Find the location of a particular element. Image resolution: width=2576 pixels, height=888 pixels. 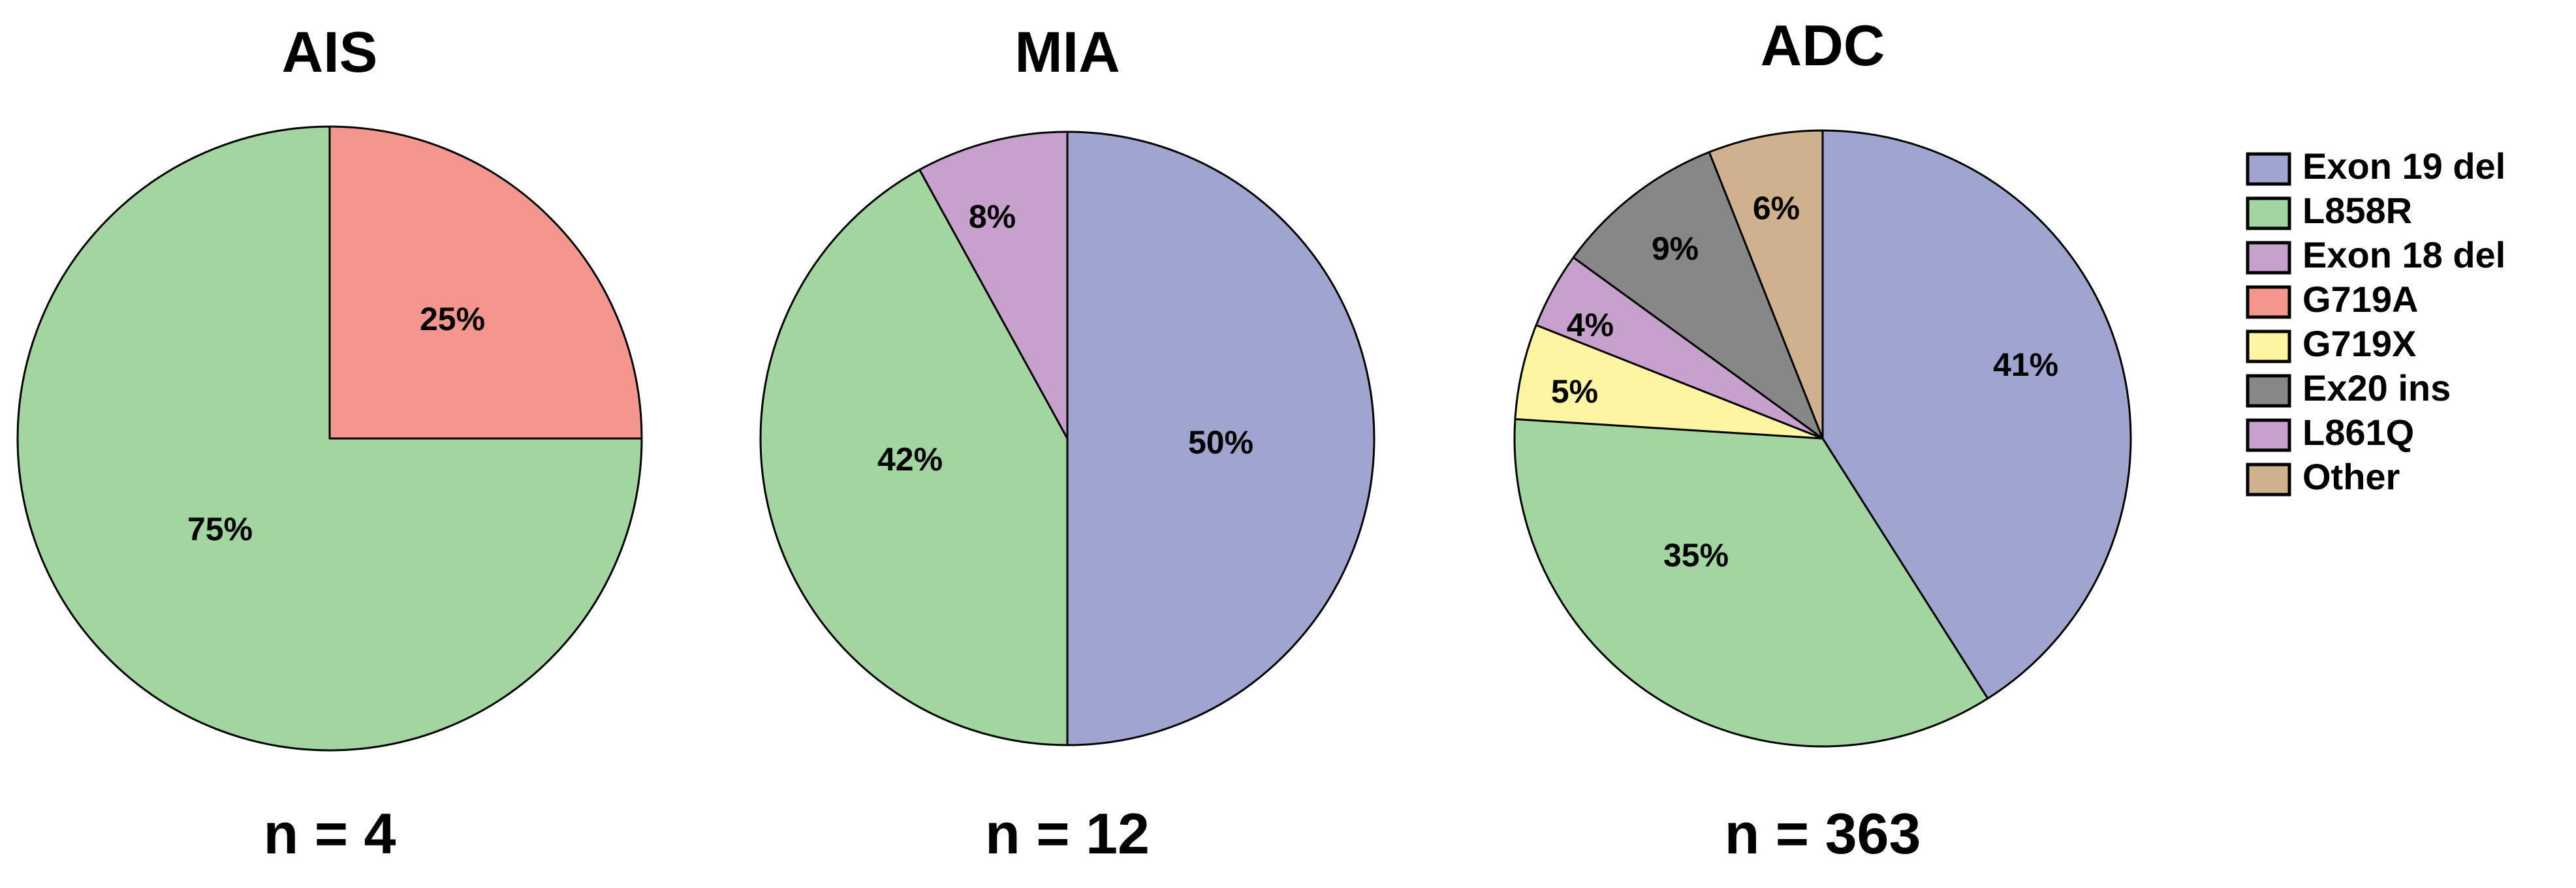

slice-label: 4% is located at coordinates (1590, 325).